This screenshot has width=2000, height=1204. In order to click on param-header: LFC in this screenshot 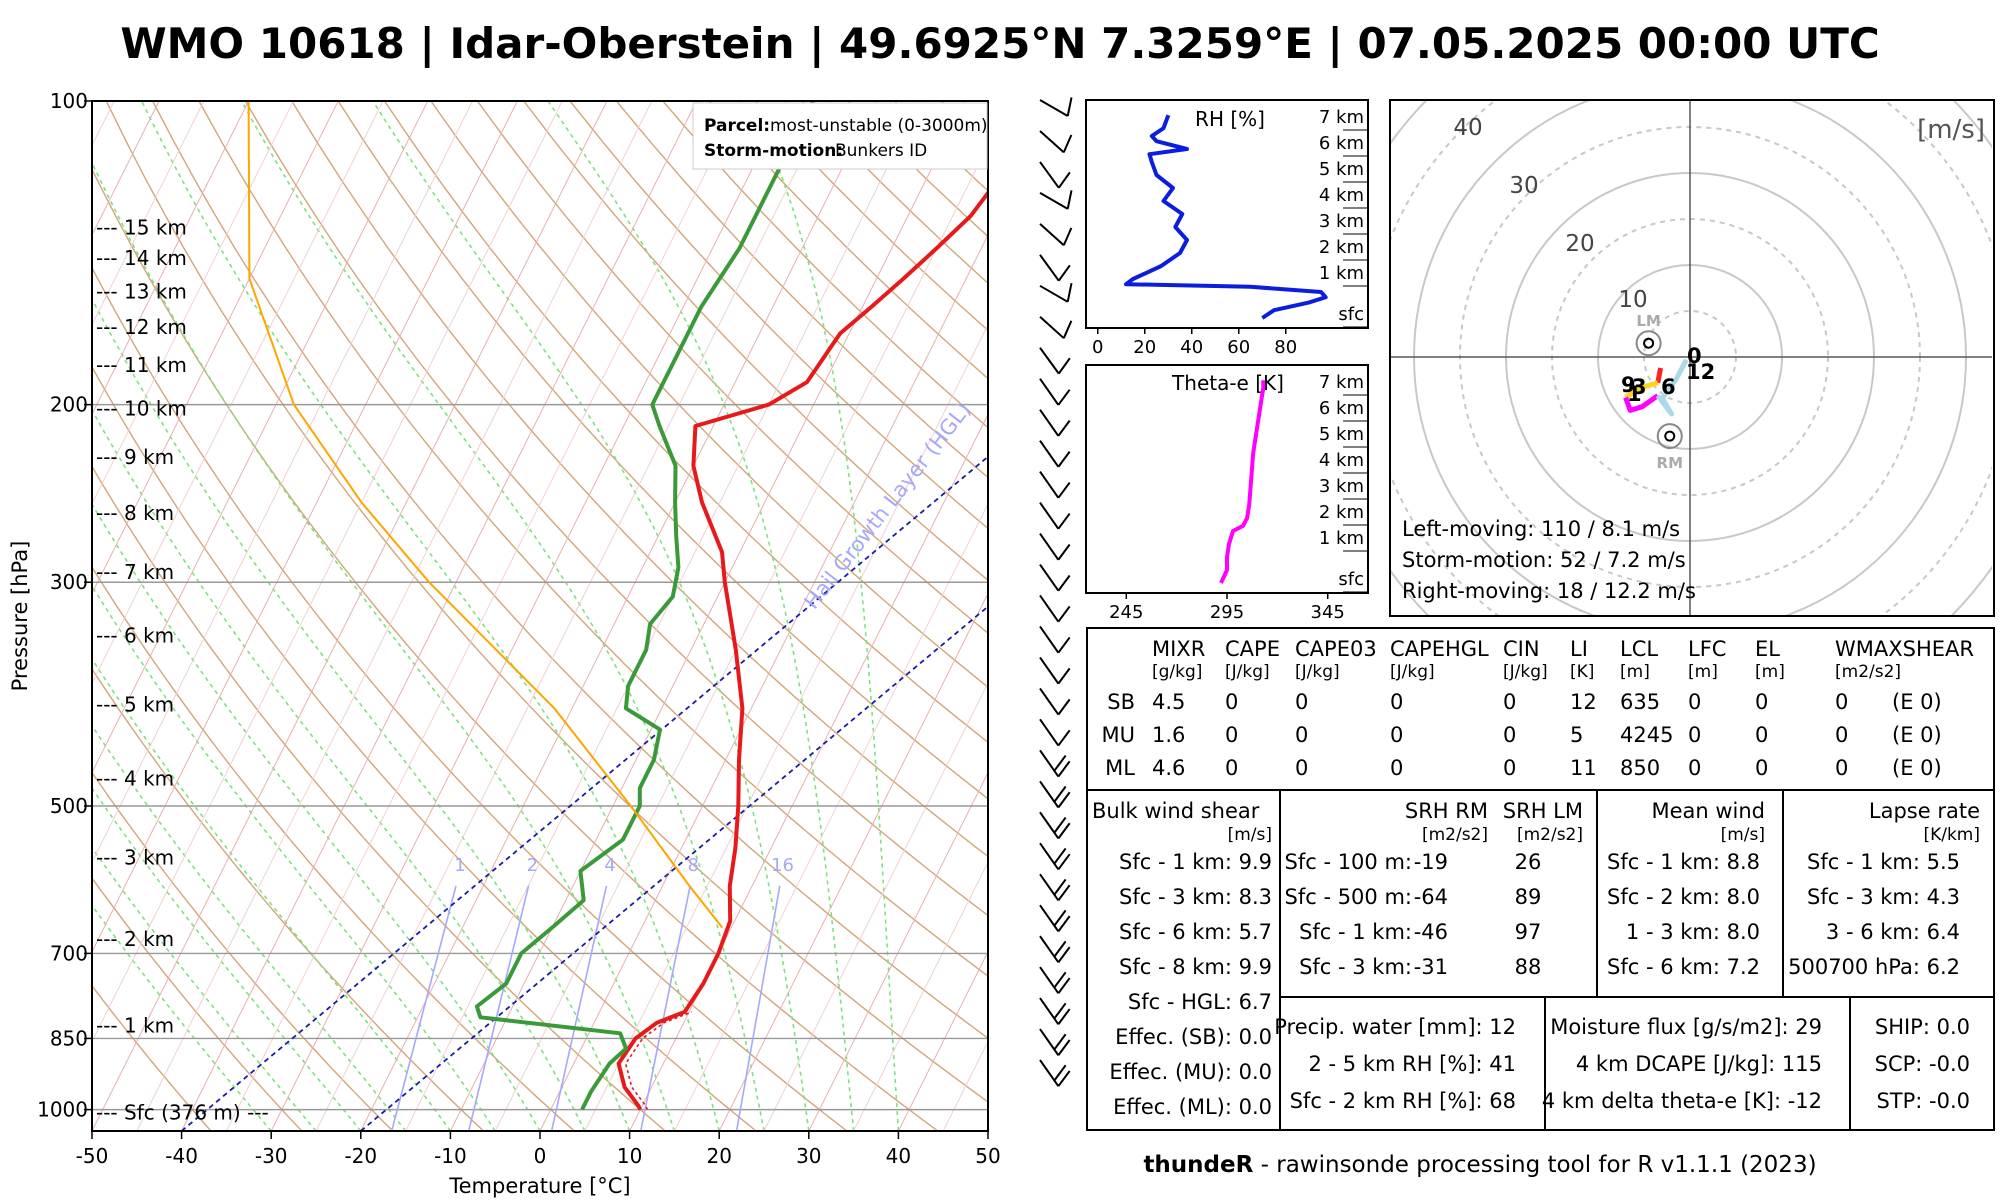, I will do `click(1707, 649)`.